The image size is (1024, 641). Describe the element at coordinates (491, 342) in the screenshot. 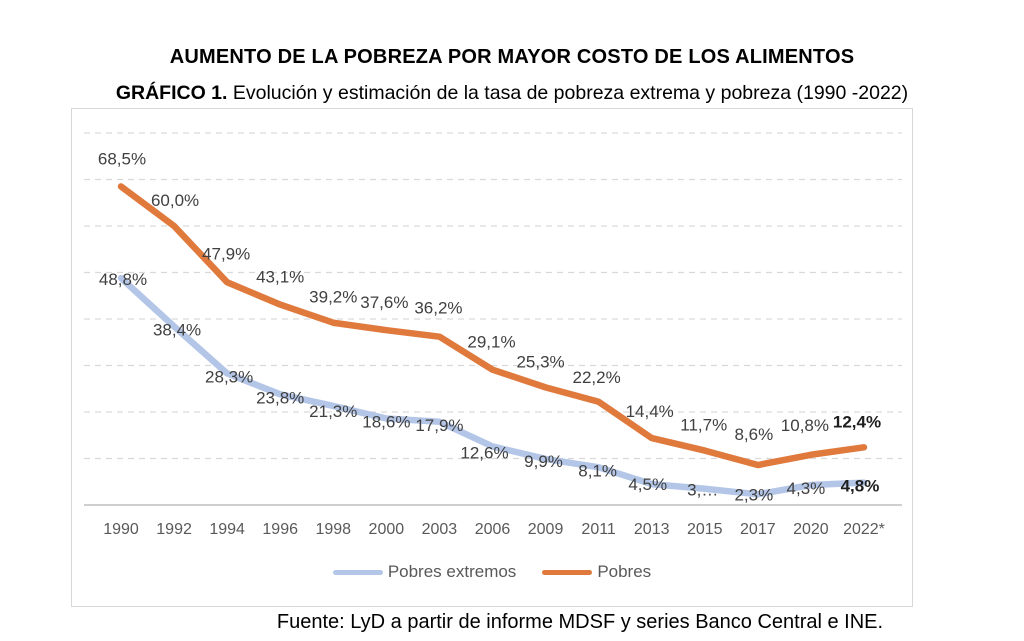

I see `data-label: 29,1%` at that location.